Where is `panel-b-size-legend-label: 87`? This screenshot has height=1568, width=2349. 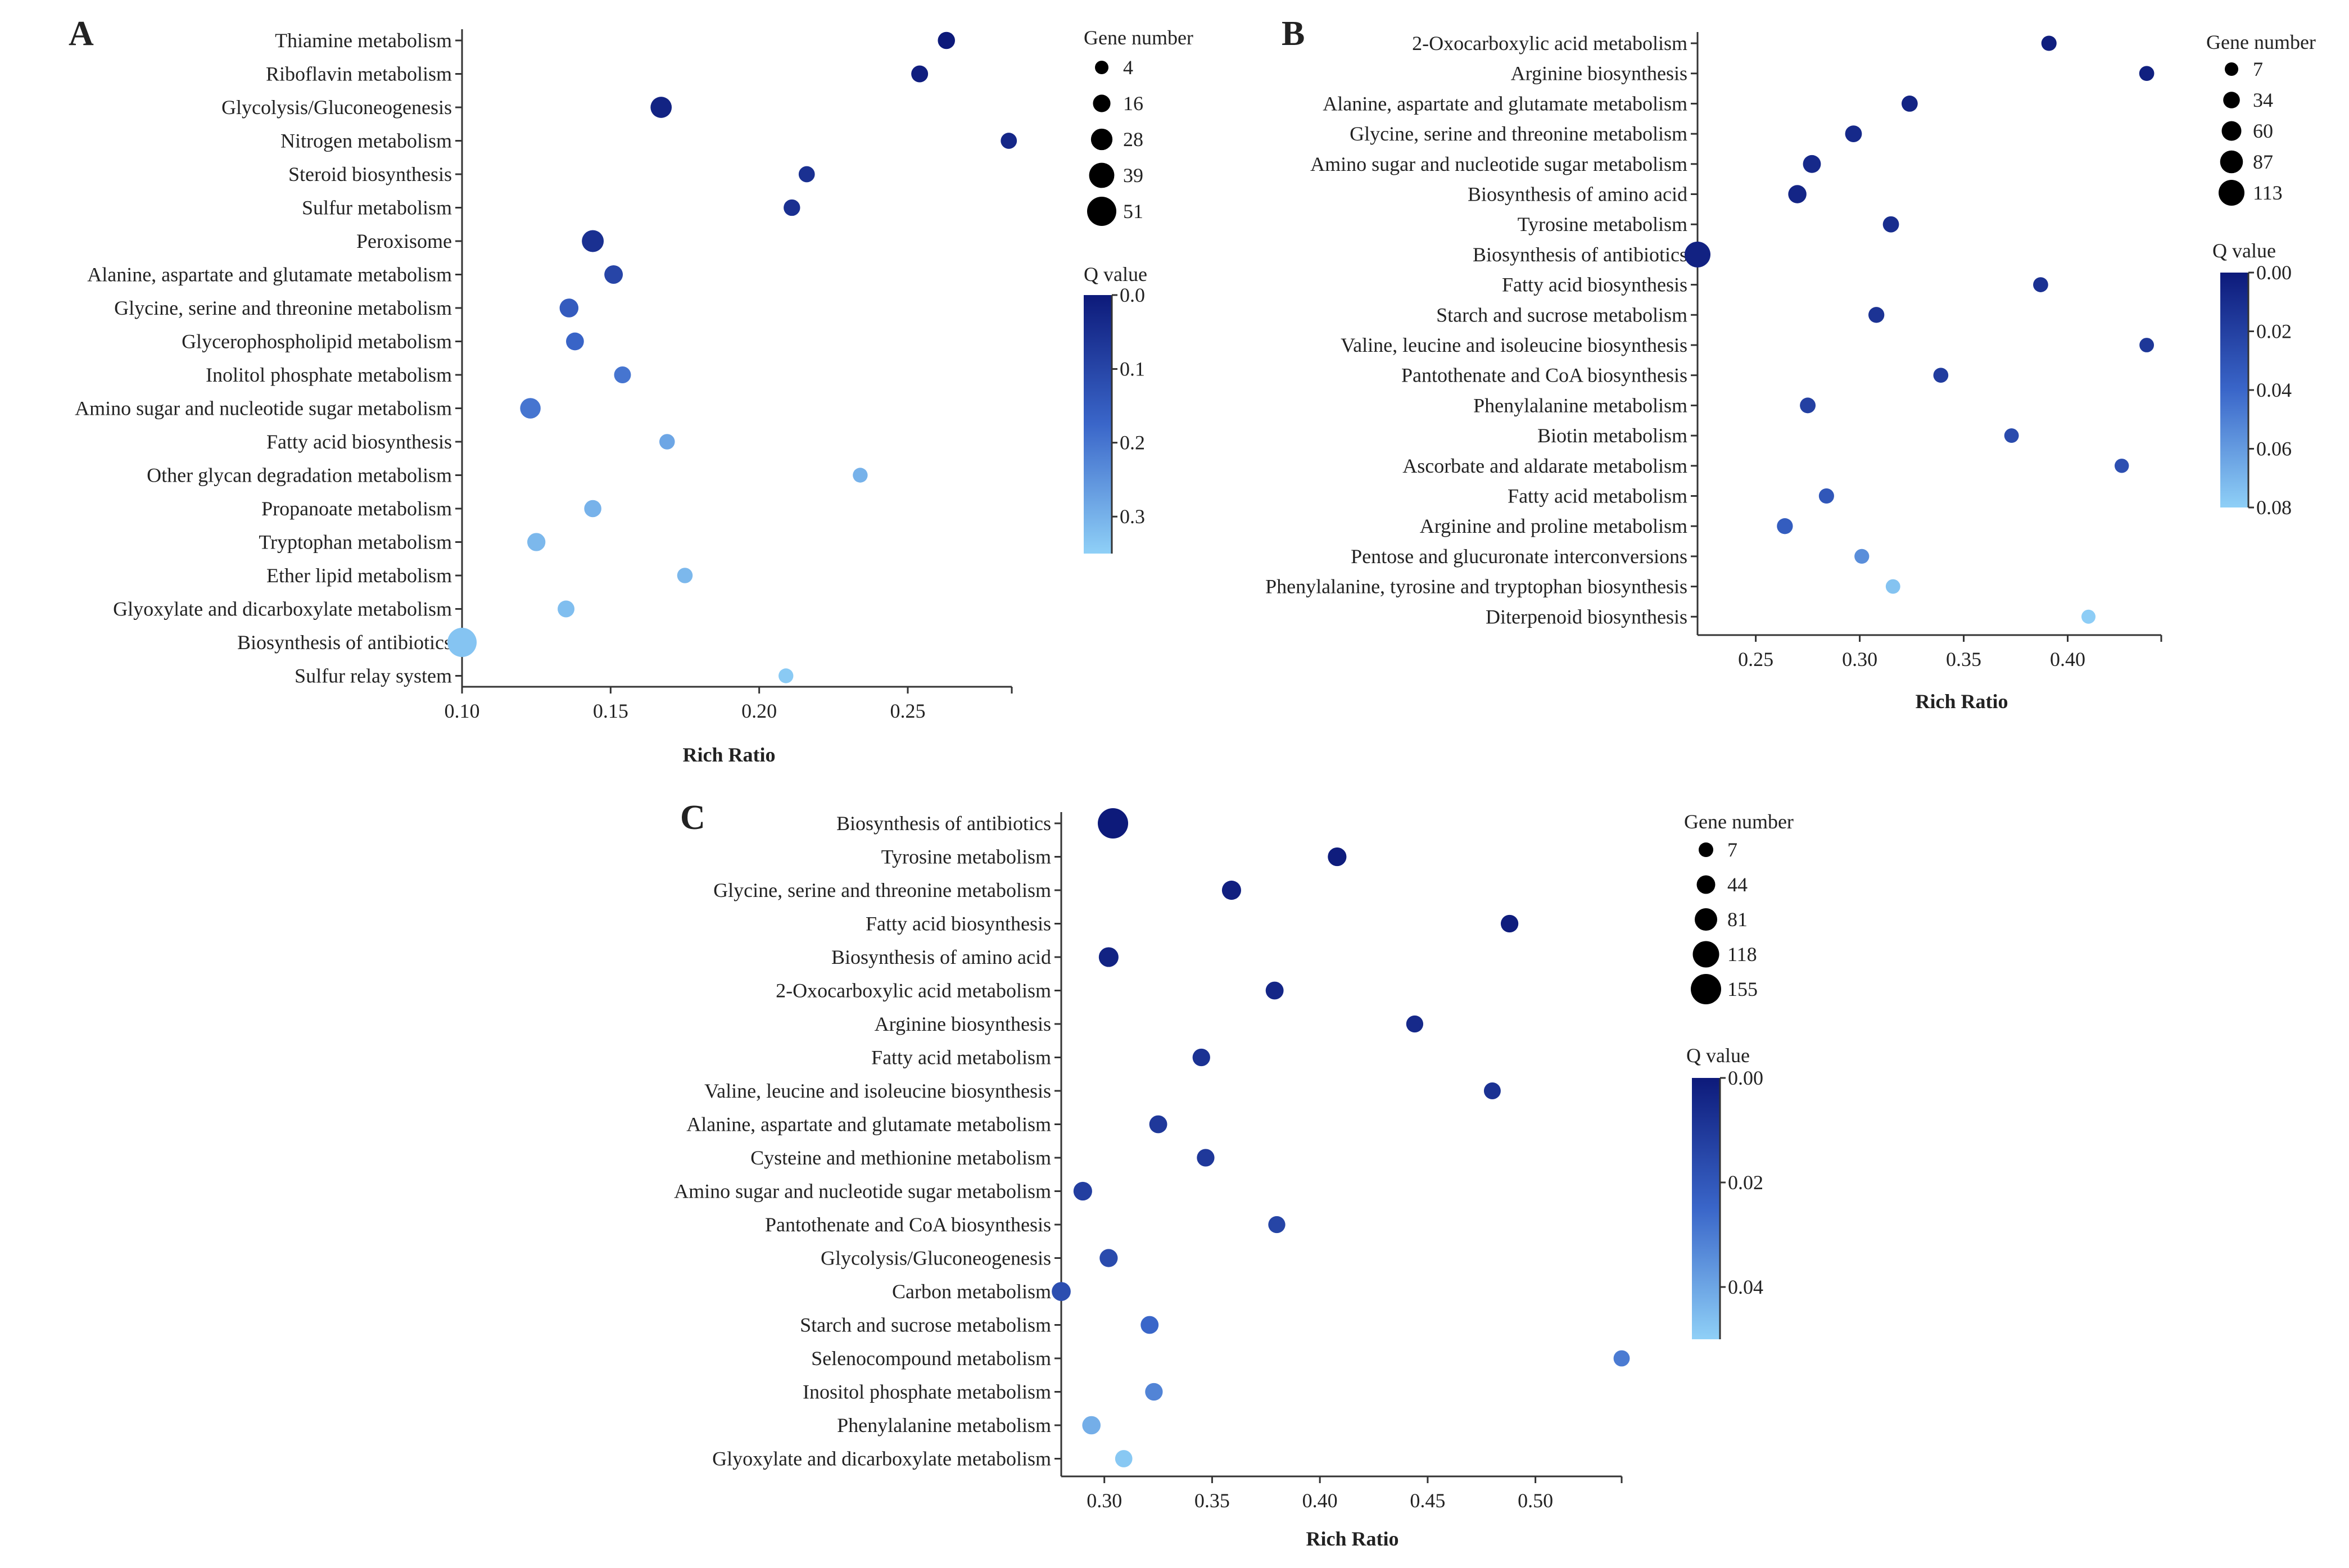
panel-b-size-legend-label: 87 is located at coordinates (2263, 162).